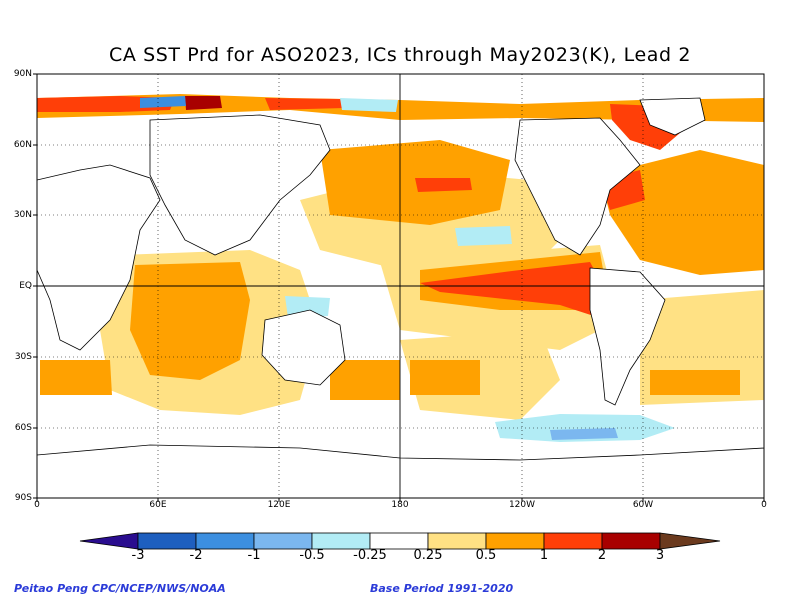  I want to click on xtick-label: 60W, so click(643, 505).